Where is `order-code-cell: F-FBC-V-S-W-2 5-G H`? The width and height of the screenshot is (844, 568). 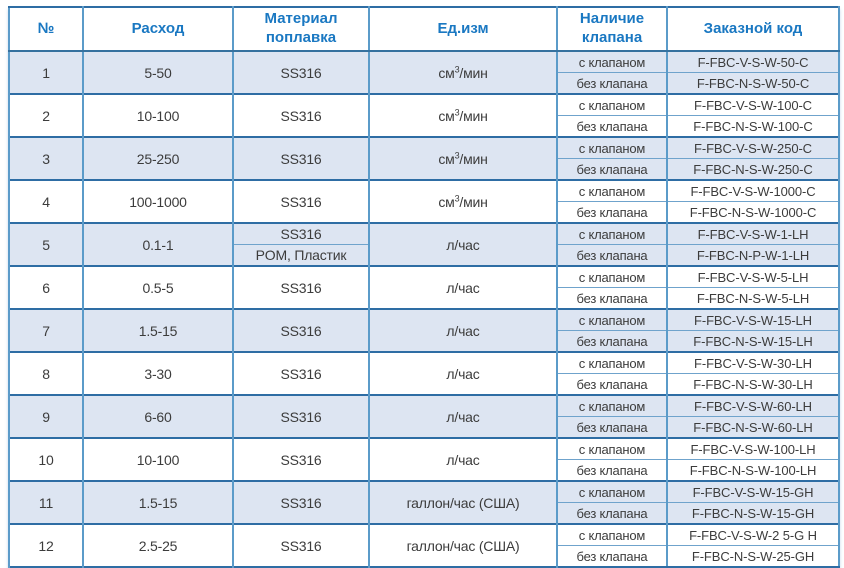 order-code-cell: F-FBC-V-S-W-2 5-G H is located at coordinates (753, 534).